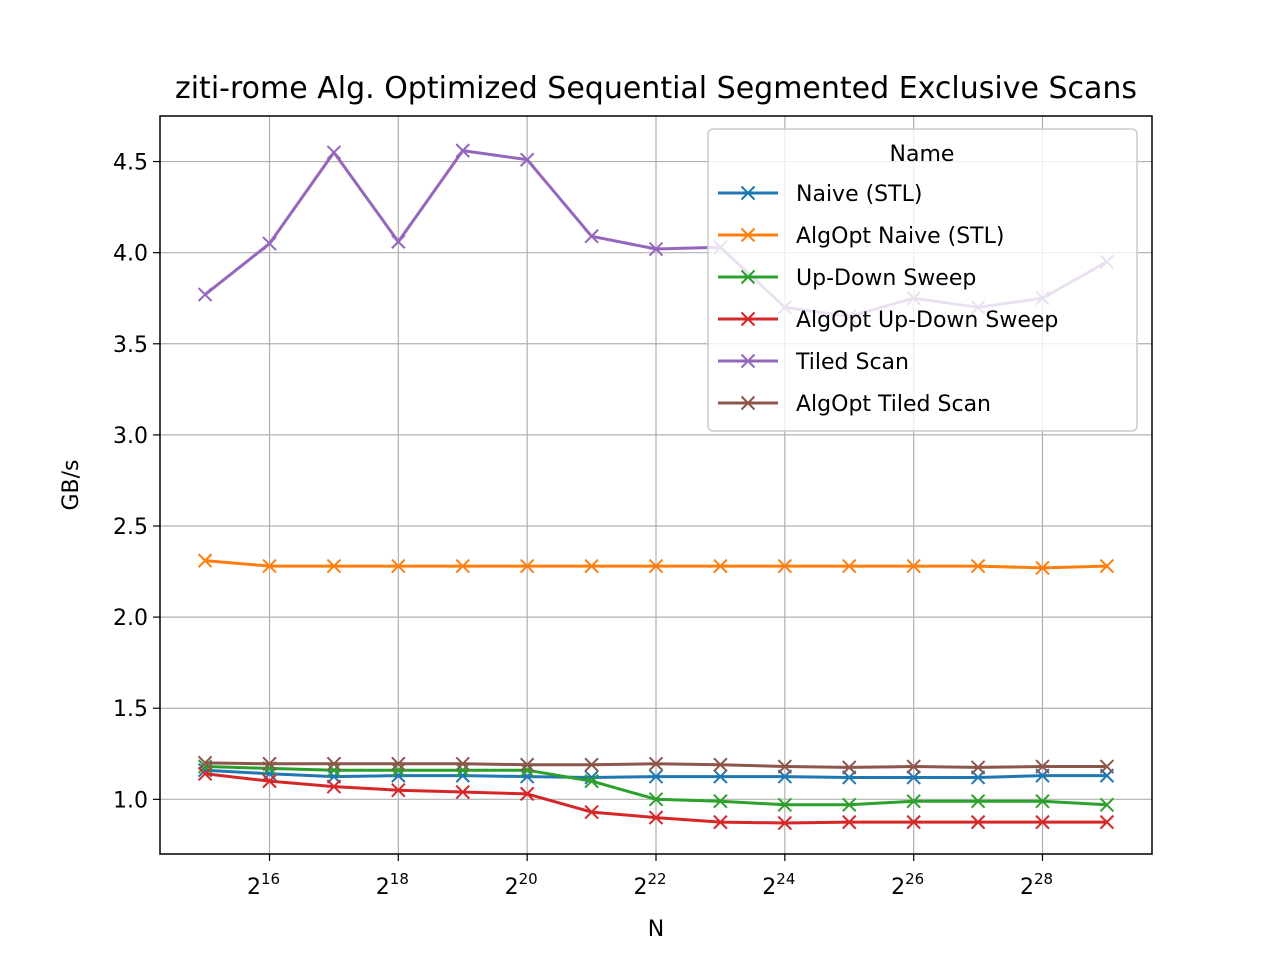  I want to click on legend-item: AlgOpt Up-Down Sweep, so click(888, 320).